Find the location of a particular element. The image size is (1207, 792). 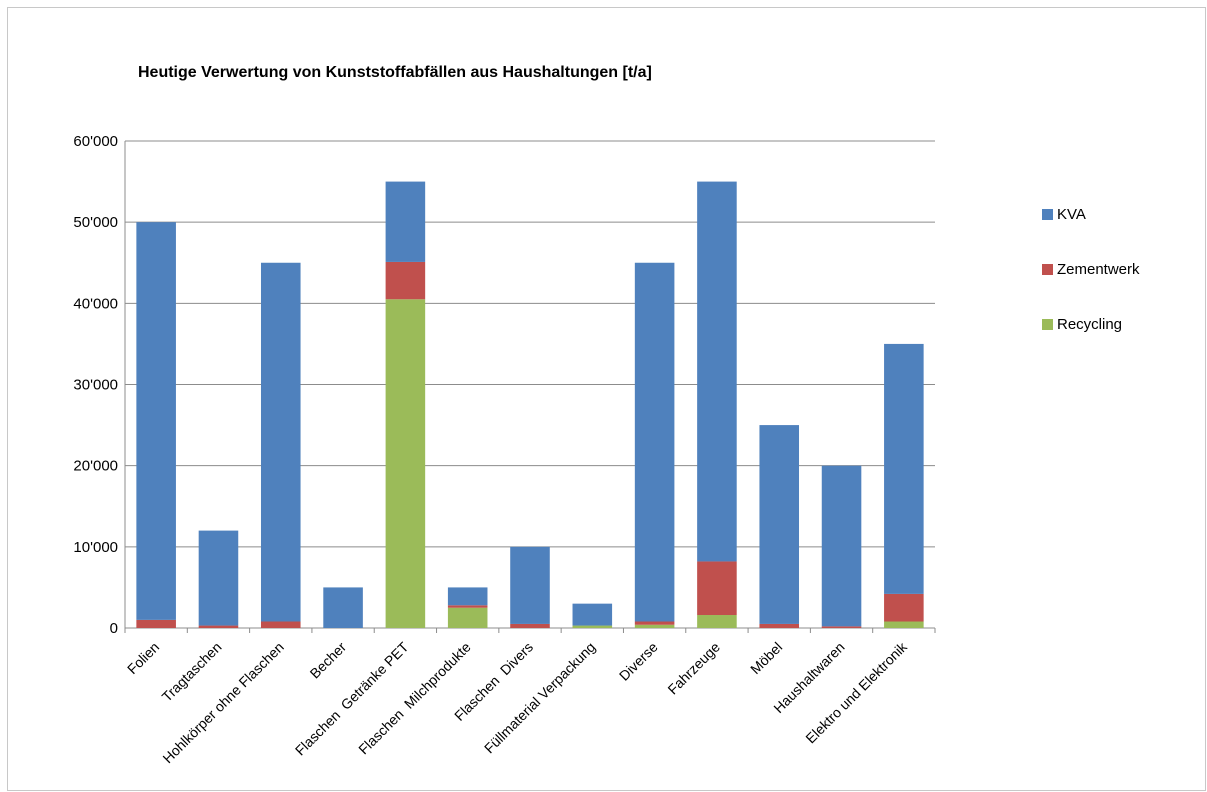

legend-label-recycling: Recycling is located at coordinates (1090, 324).